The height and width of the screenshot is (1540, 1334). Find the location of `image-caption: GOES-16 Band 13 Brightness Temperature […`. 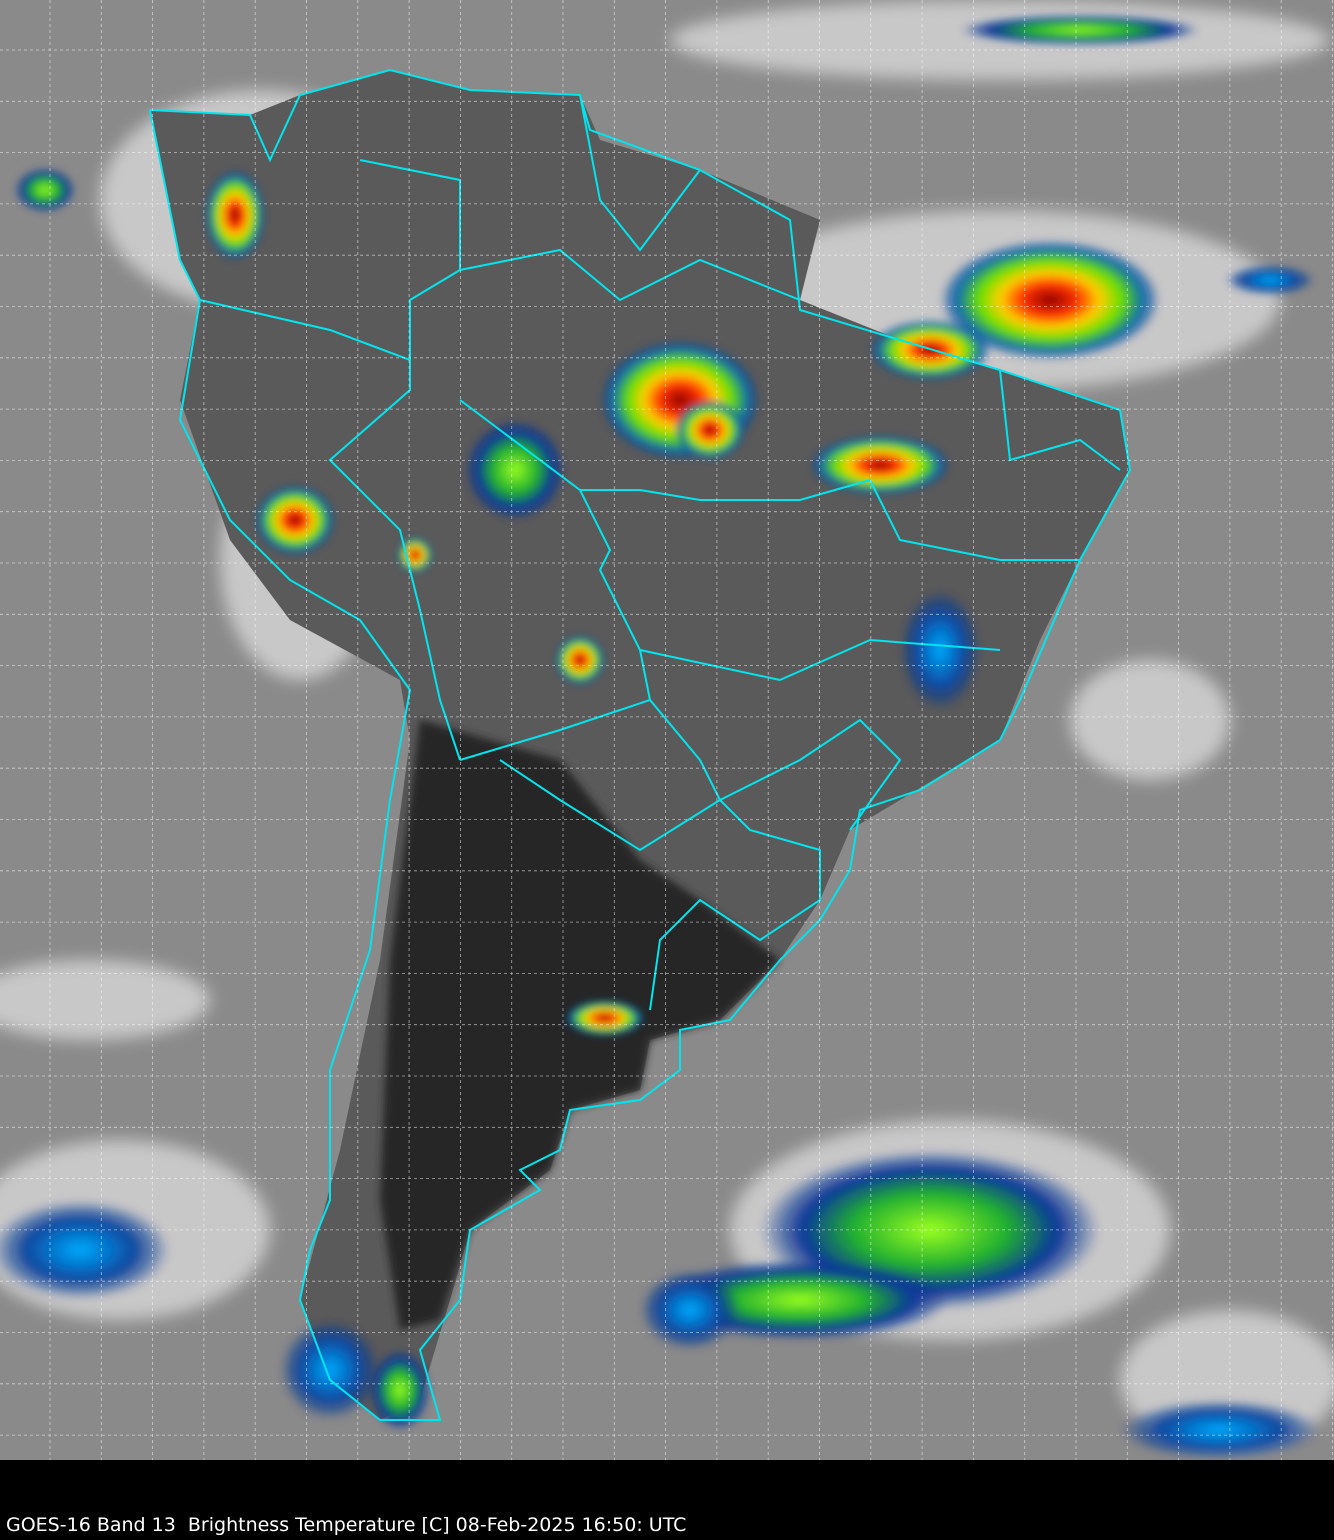

image-caption: GOES-16 Band 13 Brightness Temperature [… is located at coordinates (346, 1525).